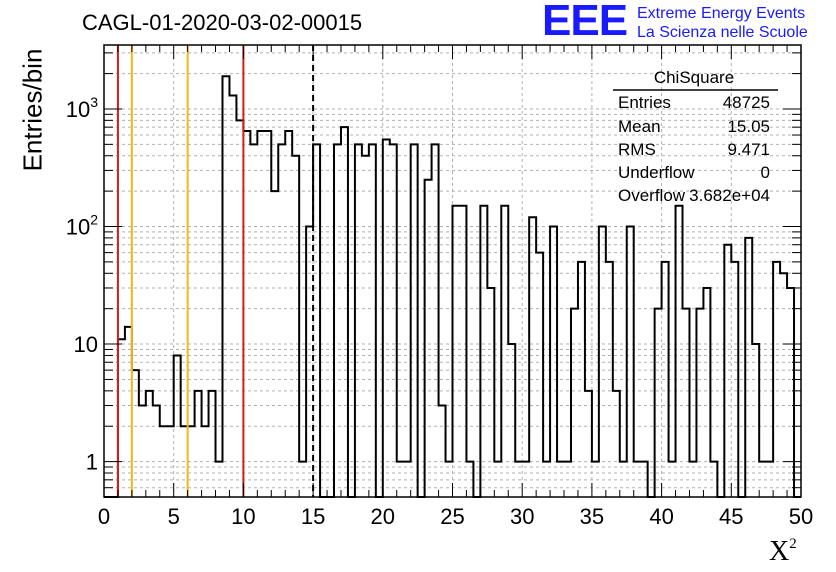 The width and height of the screenshot is (836, 572). What do you see at coordinates (694, 104) in the screenshot?
I see `stats-row-entries: Entries 48725` at bounding box center [694, 104].